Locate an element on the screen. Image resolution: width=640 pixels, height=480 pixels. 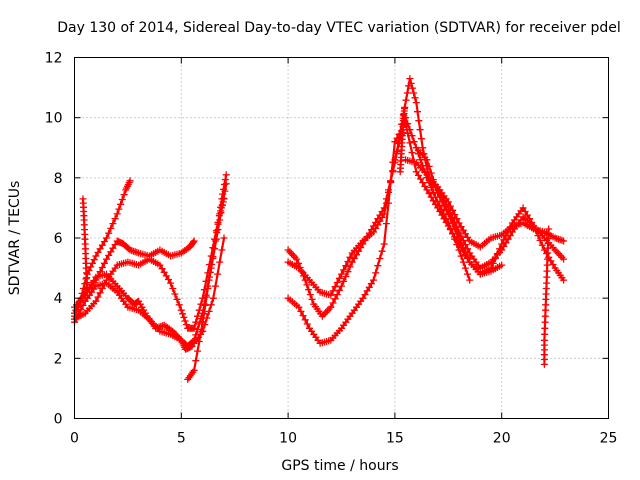
x-axis-title: GPS time / hours is located at coordinates (339, 466).